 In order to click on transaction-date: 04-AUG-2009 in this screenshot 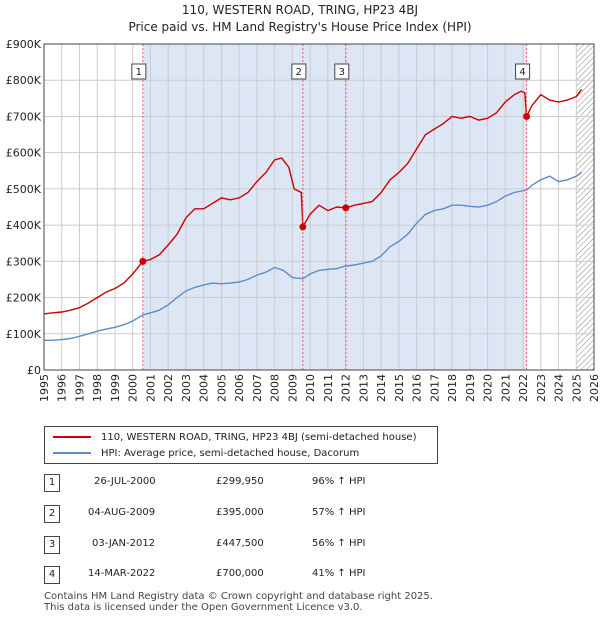, I will do `click(122, 512)`.